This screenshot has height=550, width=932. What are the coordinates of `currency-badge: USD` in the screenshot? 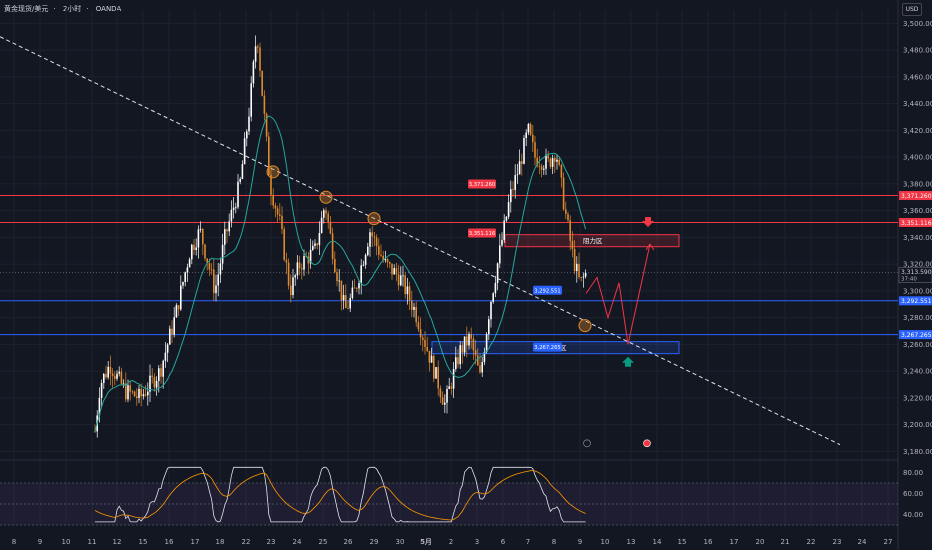 It's located at (912, 9).